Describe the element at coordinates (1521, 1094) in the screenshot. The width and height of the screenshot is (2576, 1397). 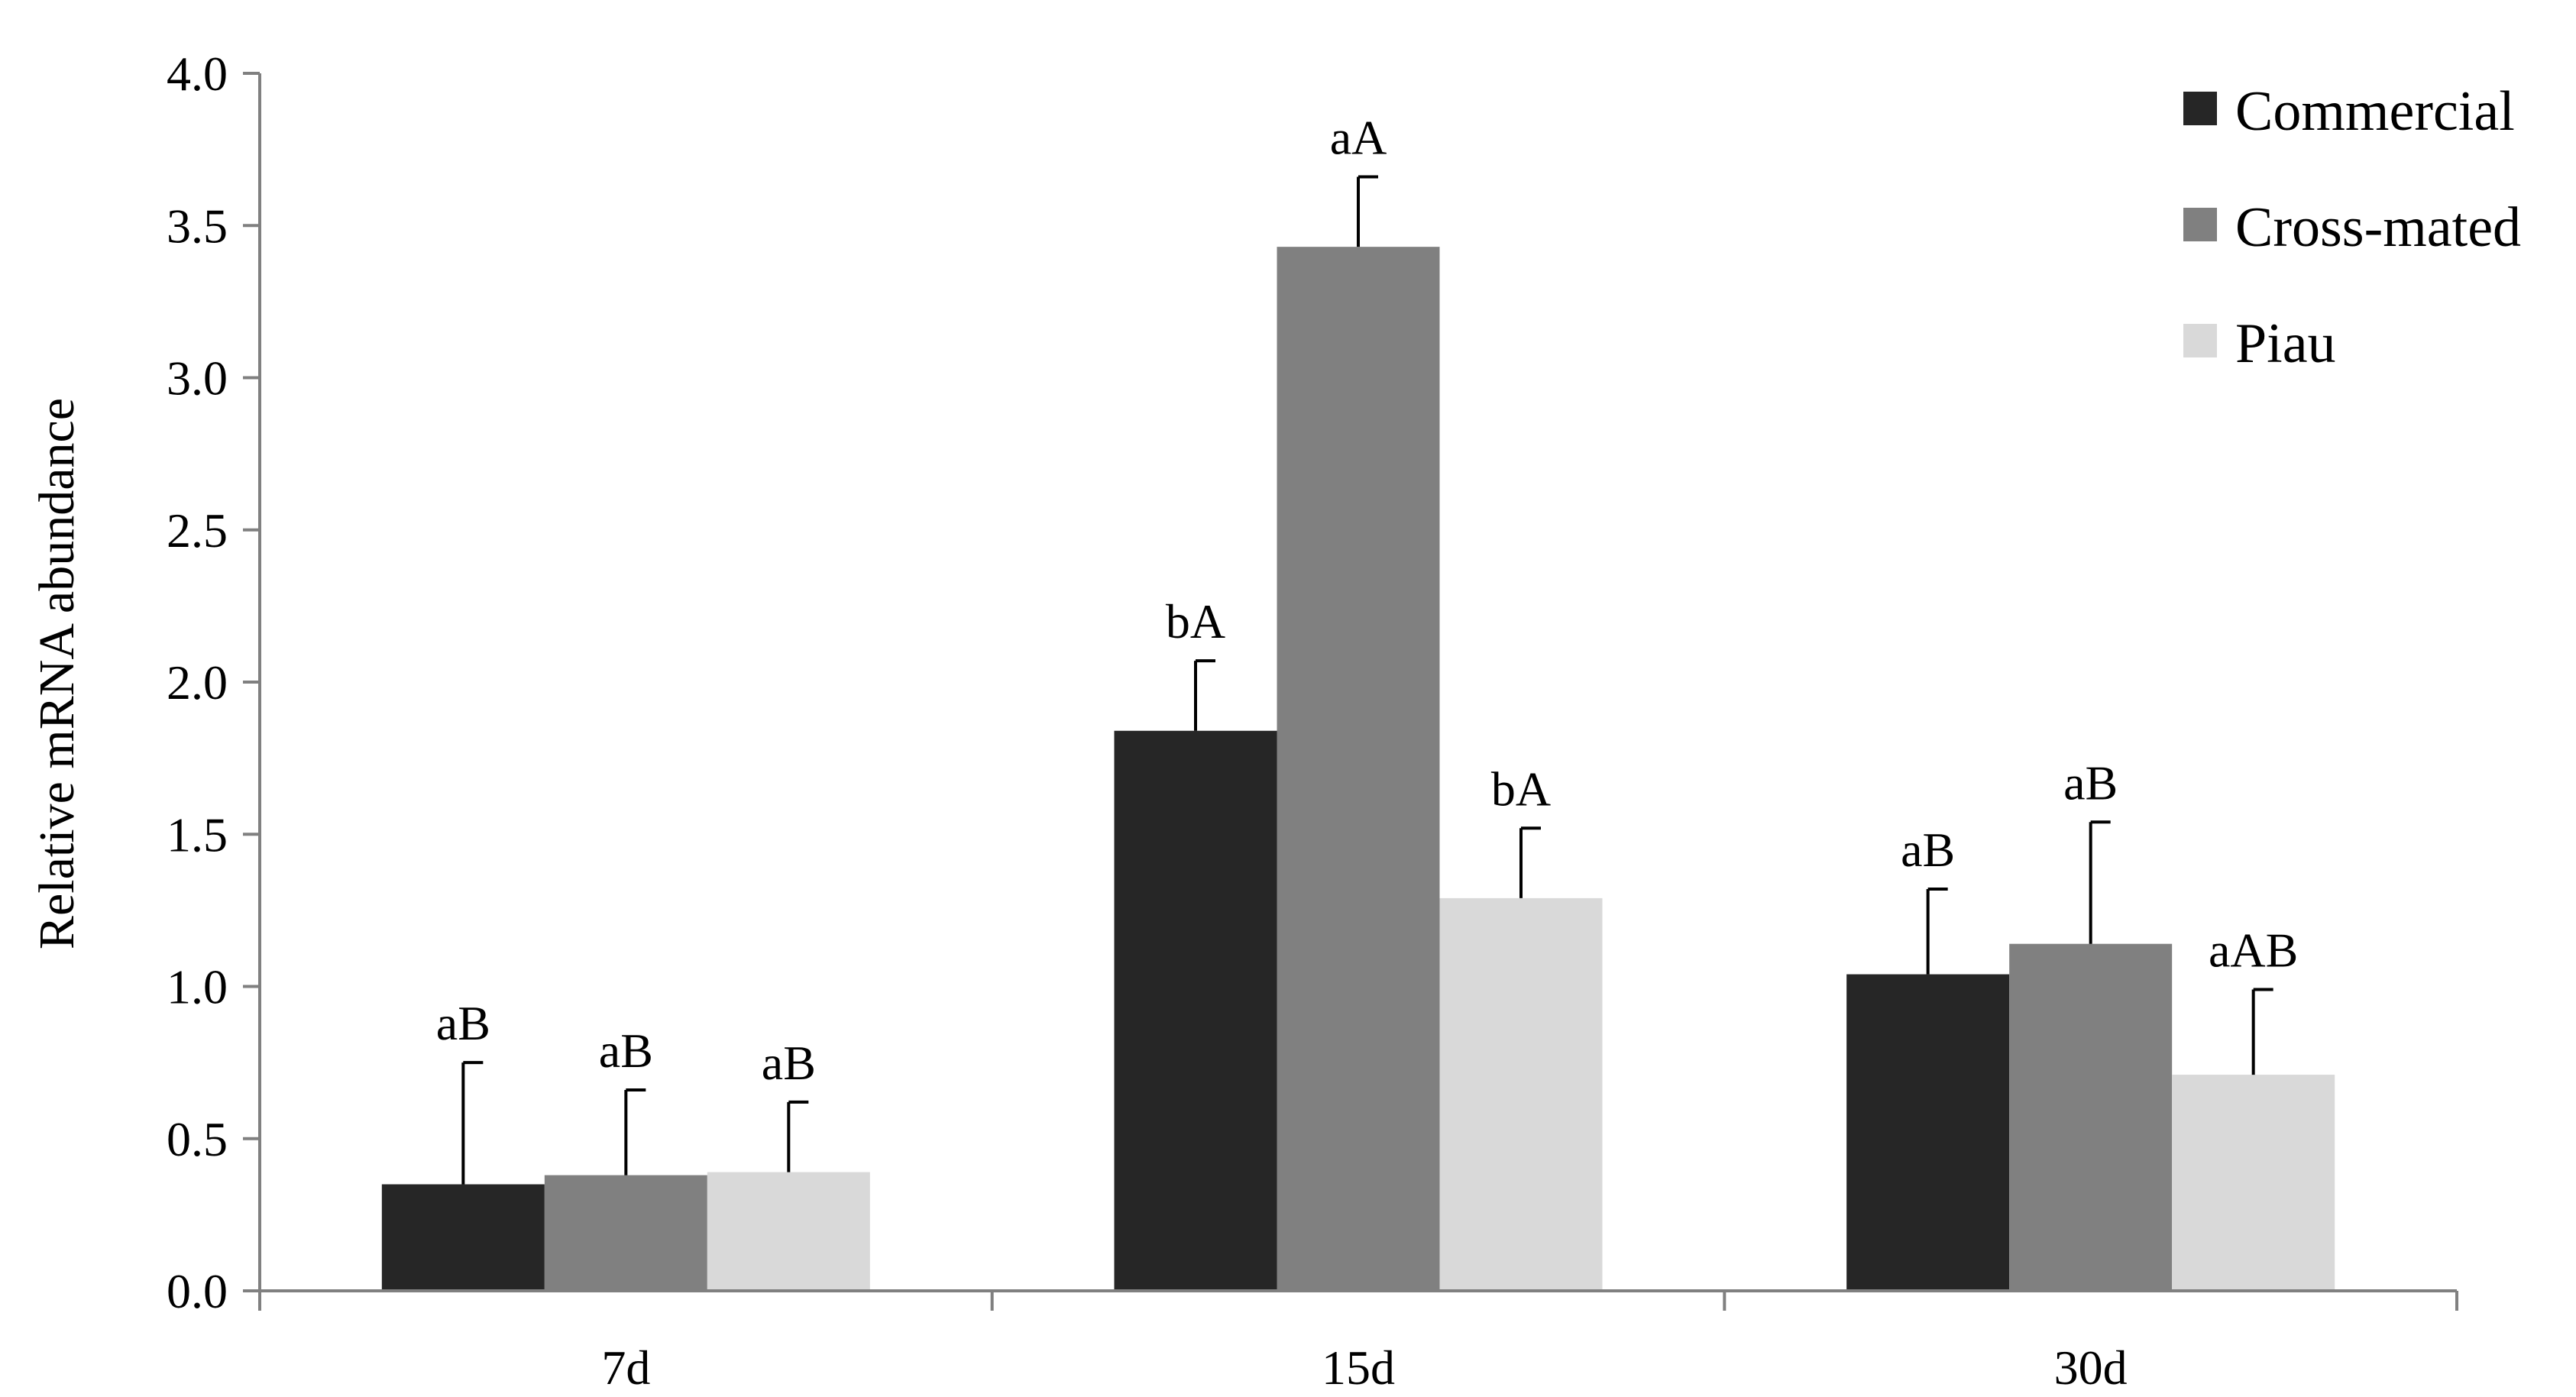
I see `bar-piau-15d` at that location.